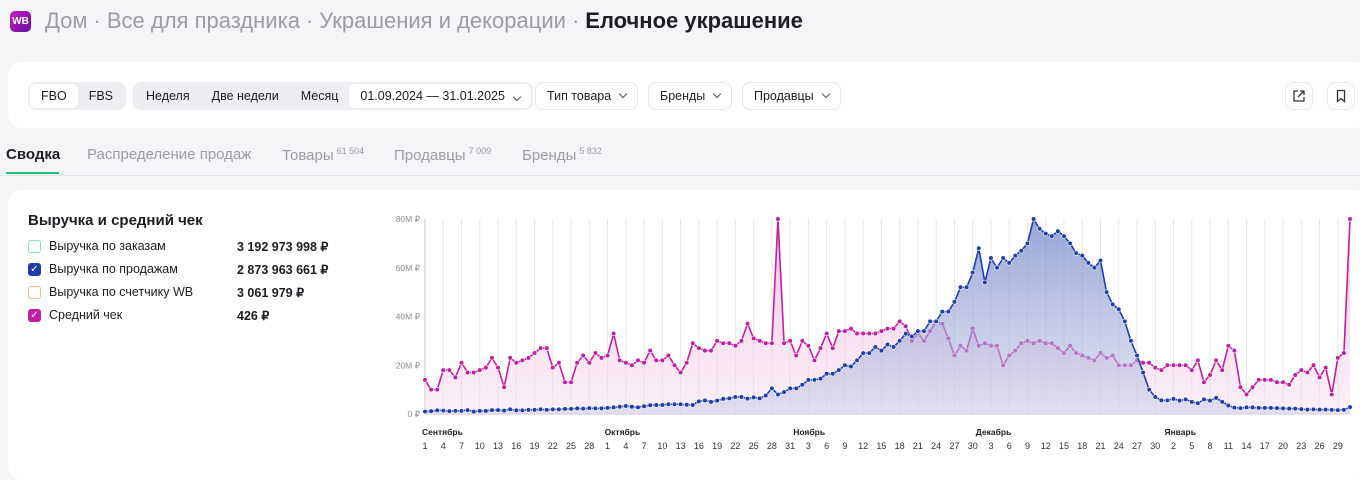 This screenshot has width=1360, height=480. What do you see at coordinates (20, 21) in the screenshot?
I see `wb-logo: WB` at bounding box center [20, 21].